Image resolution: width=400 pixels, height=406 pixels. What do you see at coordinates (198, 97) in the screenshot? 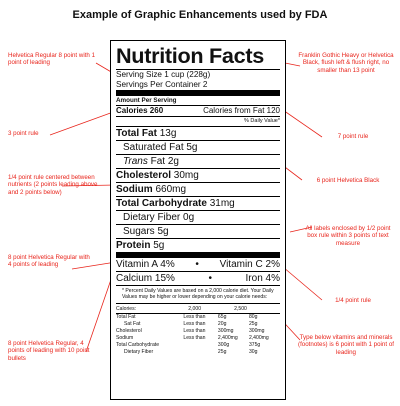
I see `amount-per-serving: Amount Per Serving` at bounding box center [198, 97].